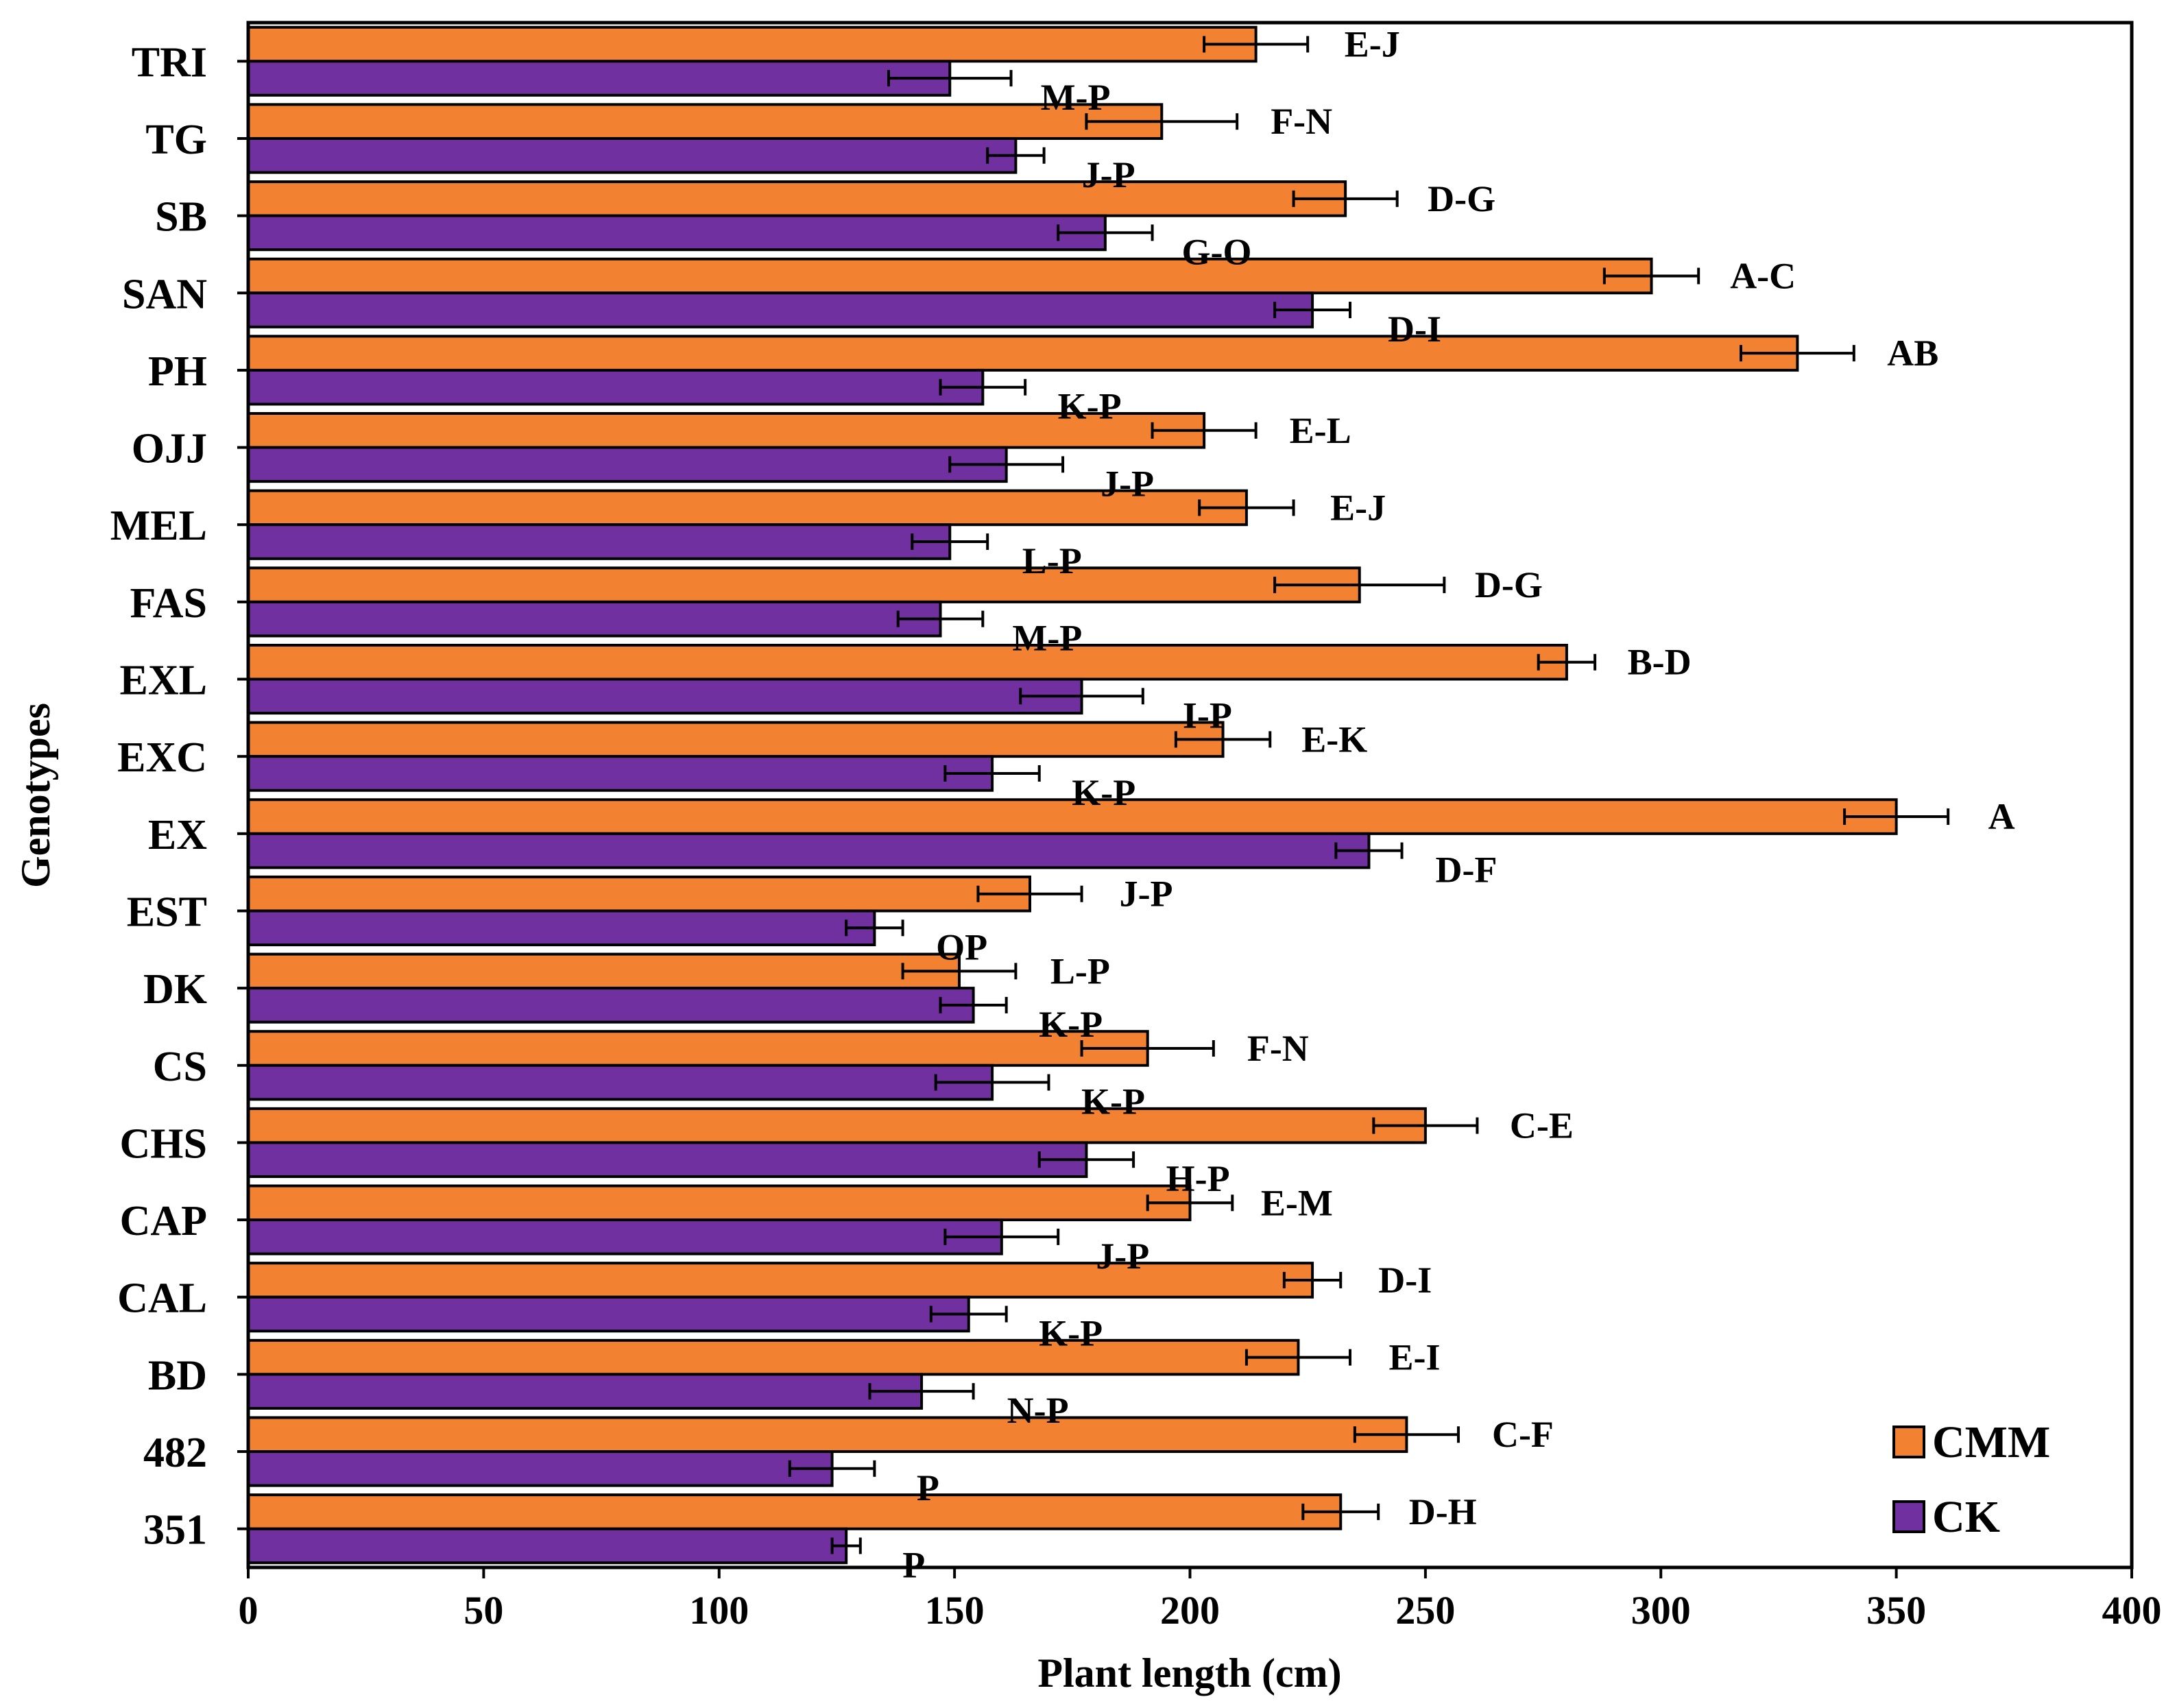  I want to click on error-bar-ck-sb, so click(1105, 233).